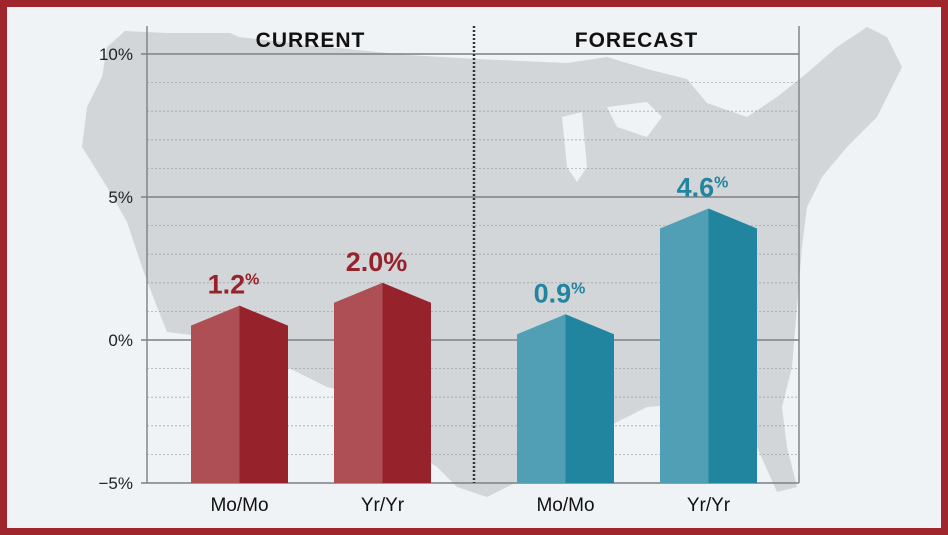  Describe the element at coordinates (120, 340) in the screenshot. I see `y-tick-label: 0%` at that location.